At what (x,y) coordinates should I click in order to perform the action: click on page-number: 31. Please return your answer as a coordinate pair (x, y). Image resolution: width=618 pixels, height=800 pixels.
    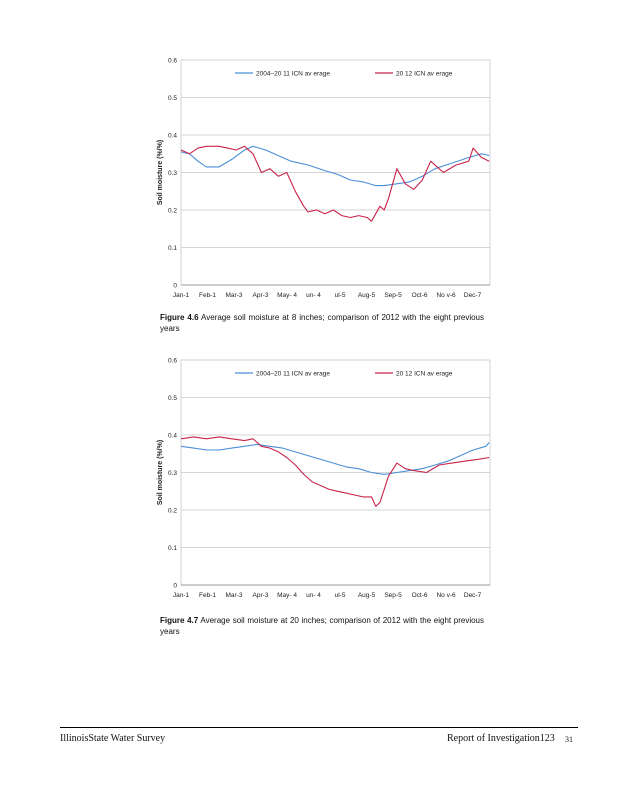
    Looking at the image, I should click on (569, 739).